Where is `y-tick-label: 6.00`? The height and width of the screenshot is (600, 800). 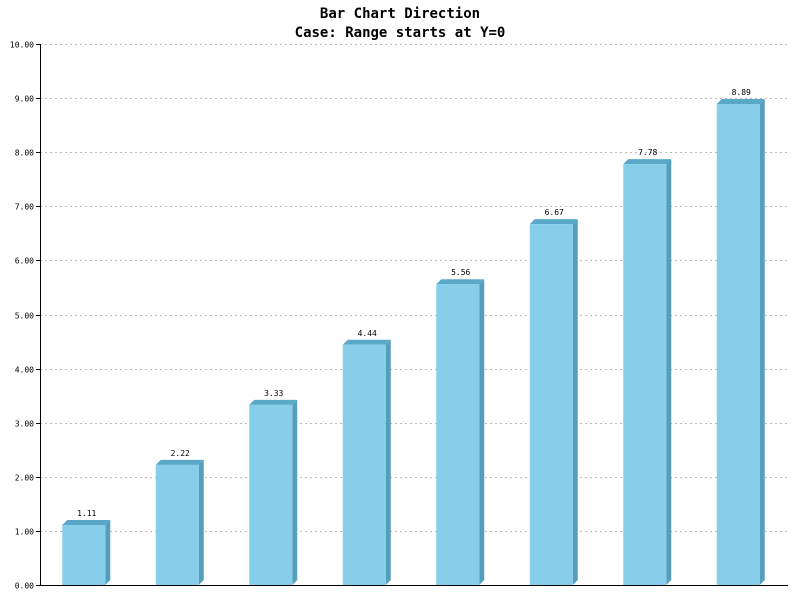
y-tick-label: 6.00 is located at coordinates (24, 261).